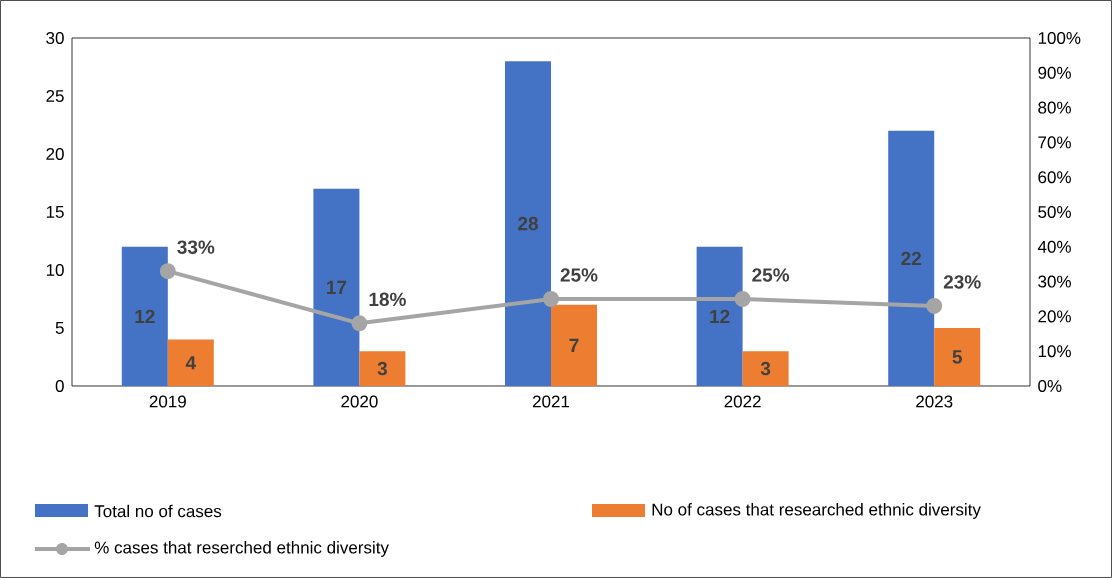 The width and height of the screenshot is (1112, 578). Describe the element at coordinates (816, 511) in the screenshot. I see `legend-label: No of cases that researched ethnic diversity` at that location.